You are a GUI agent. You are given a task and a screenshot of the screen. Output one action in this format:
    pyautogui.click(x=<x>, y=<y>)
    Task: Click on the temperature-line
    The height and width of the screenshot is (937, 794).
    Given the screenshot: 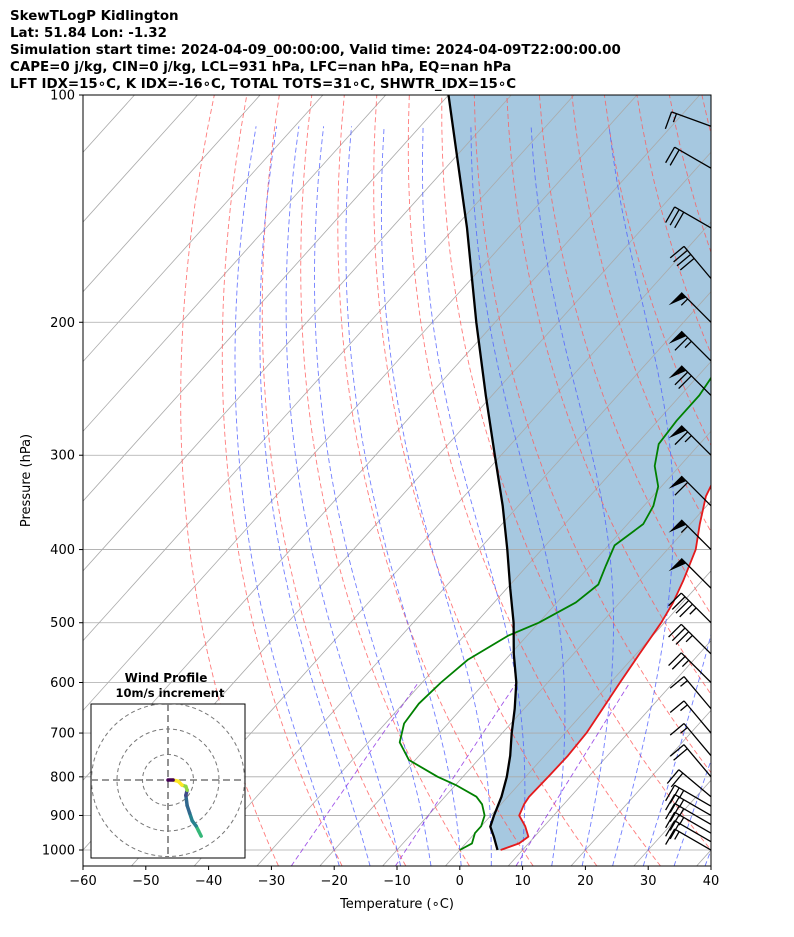 What is the action you would take?
    pyautogui.click(x=605, y=667)
    